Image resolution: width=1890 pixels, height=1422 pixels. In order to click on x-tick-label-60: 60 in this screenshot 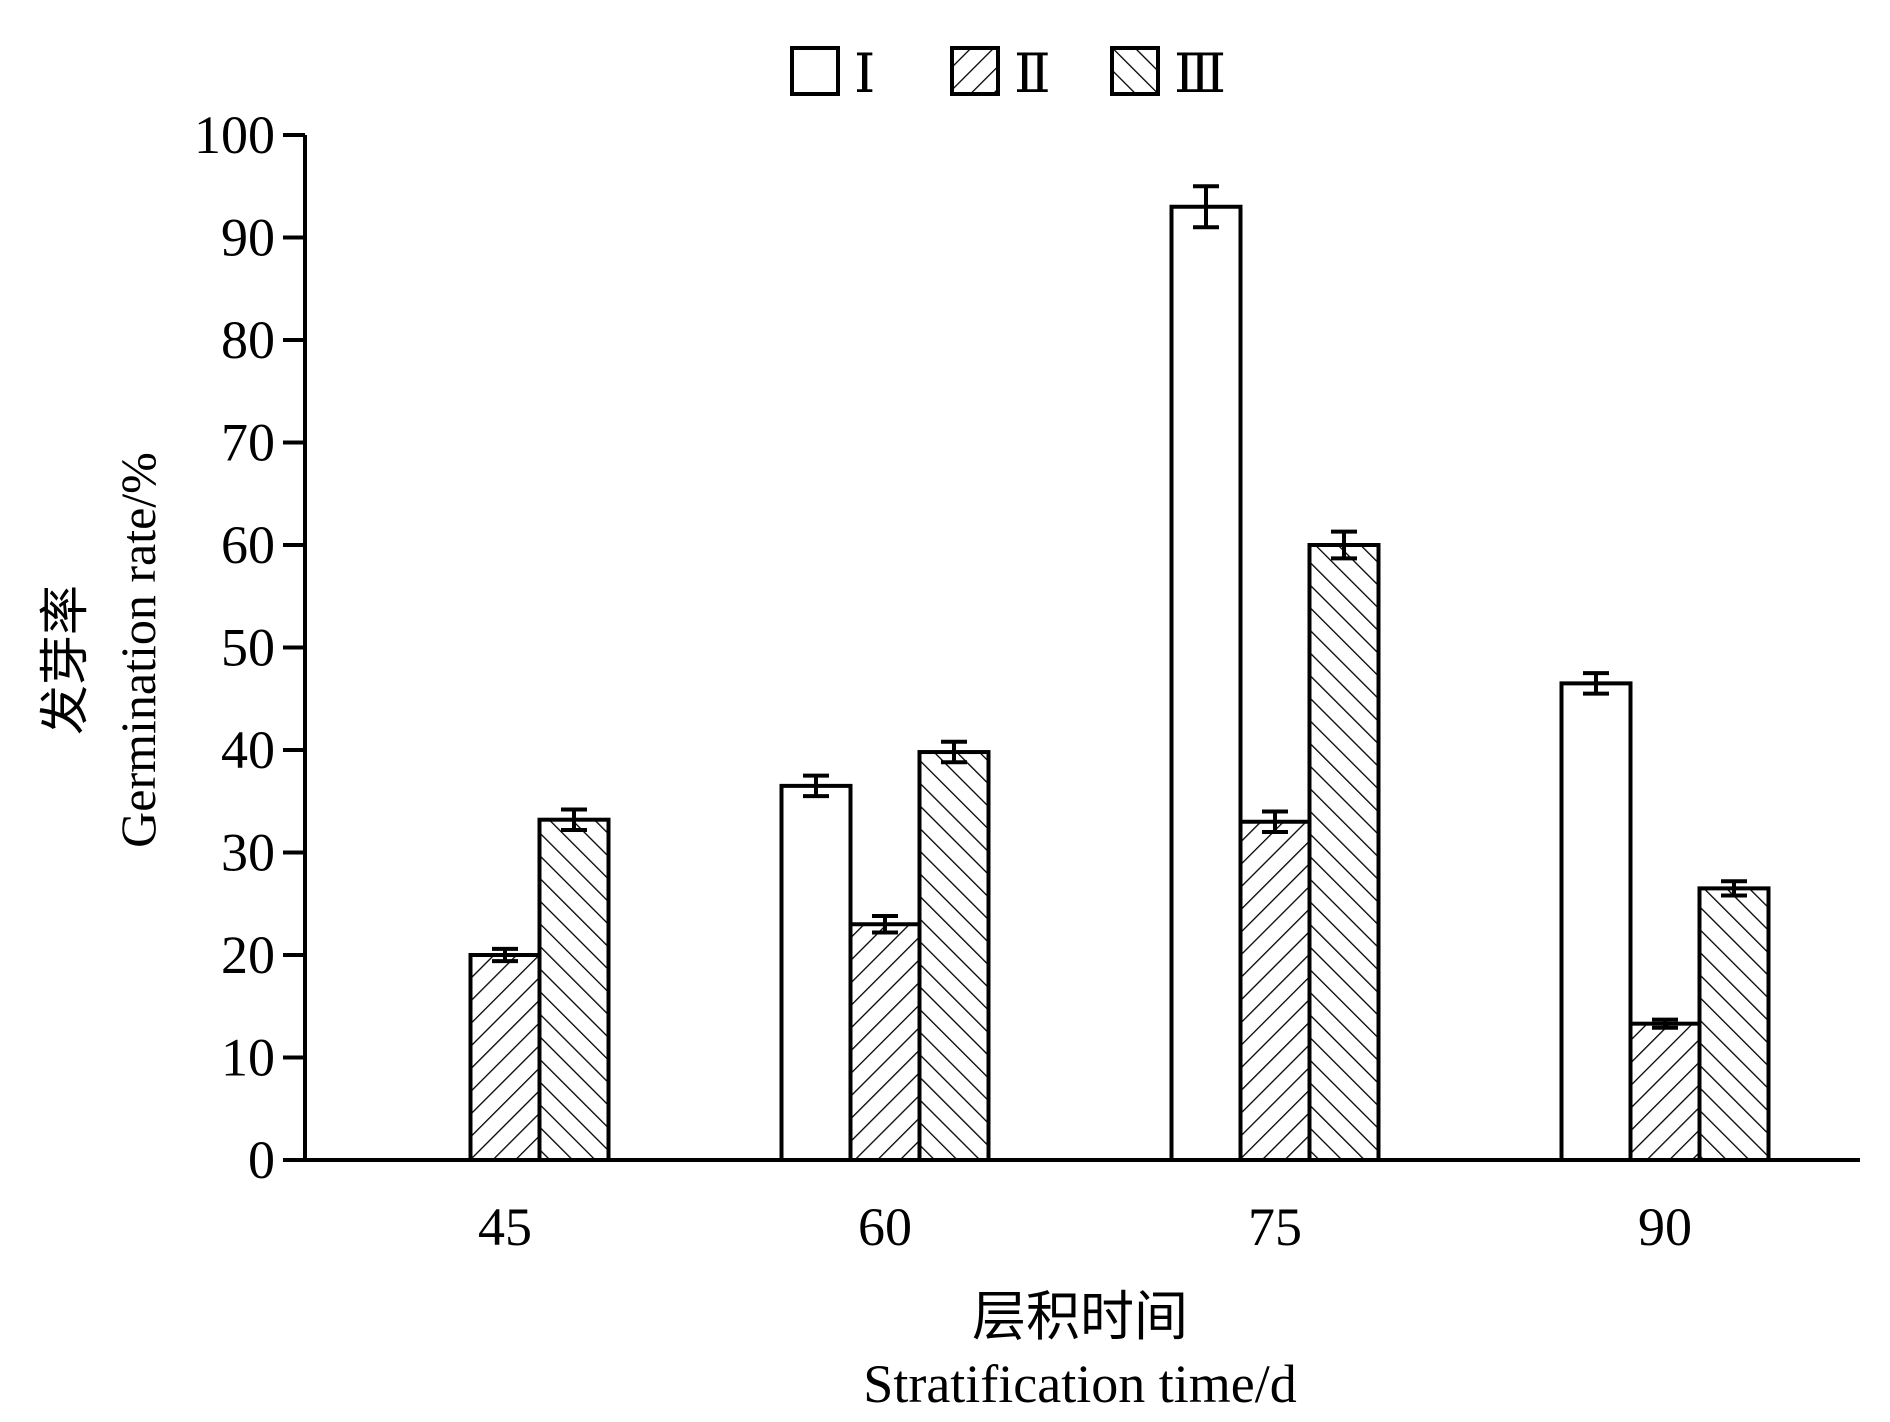, I will do `click(885, 1227)`.